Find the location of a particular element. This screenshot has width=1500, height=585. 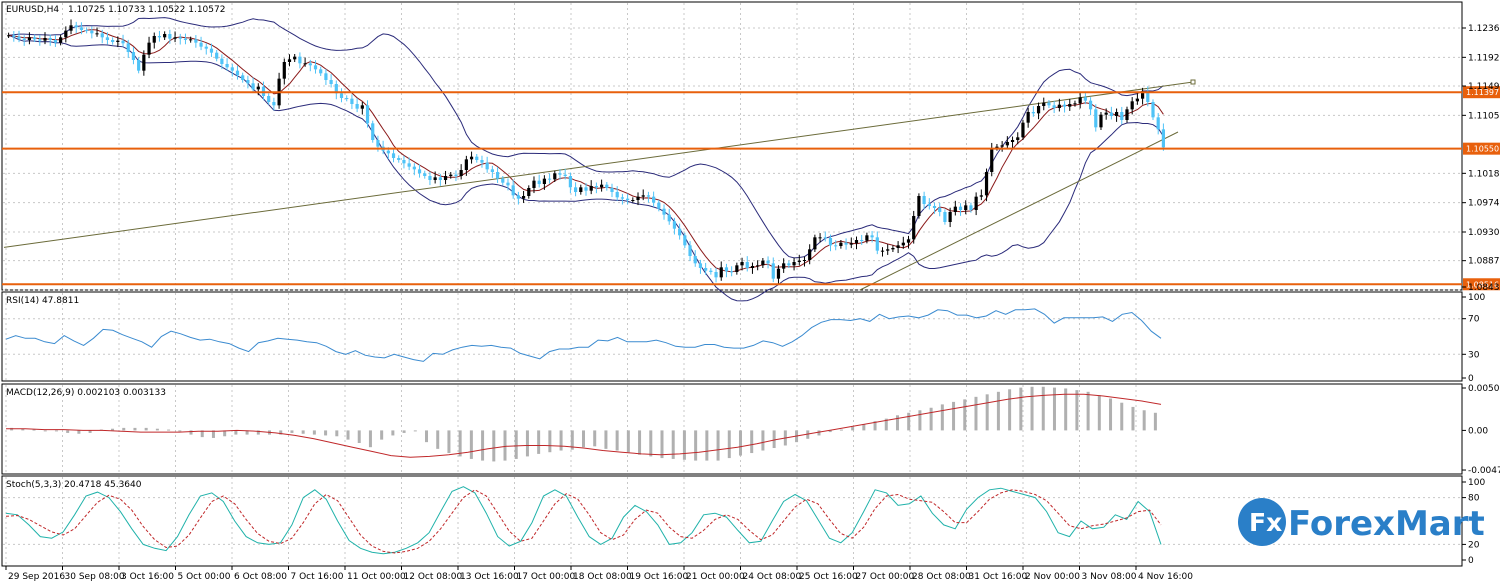

rsi-pane: RSI(14) 47.8811 is located at coordinates (583, 329).